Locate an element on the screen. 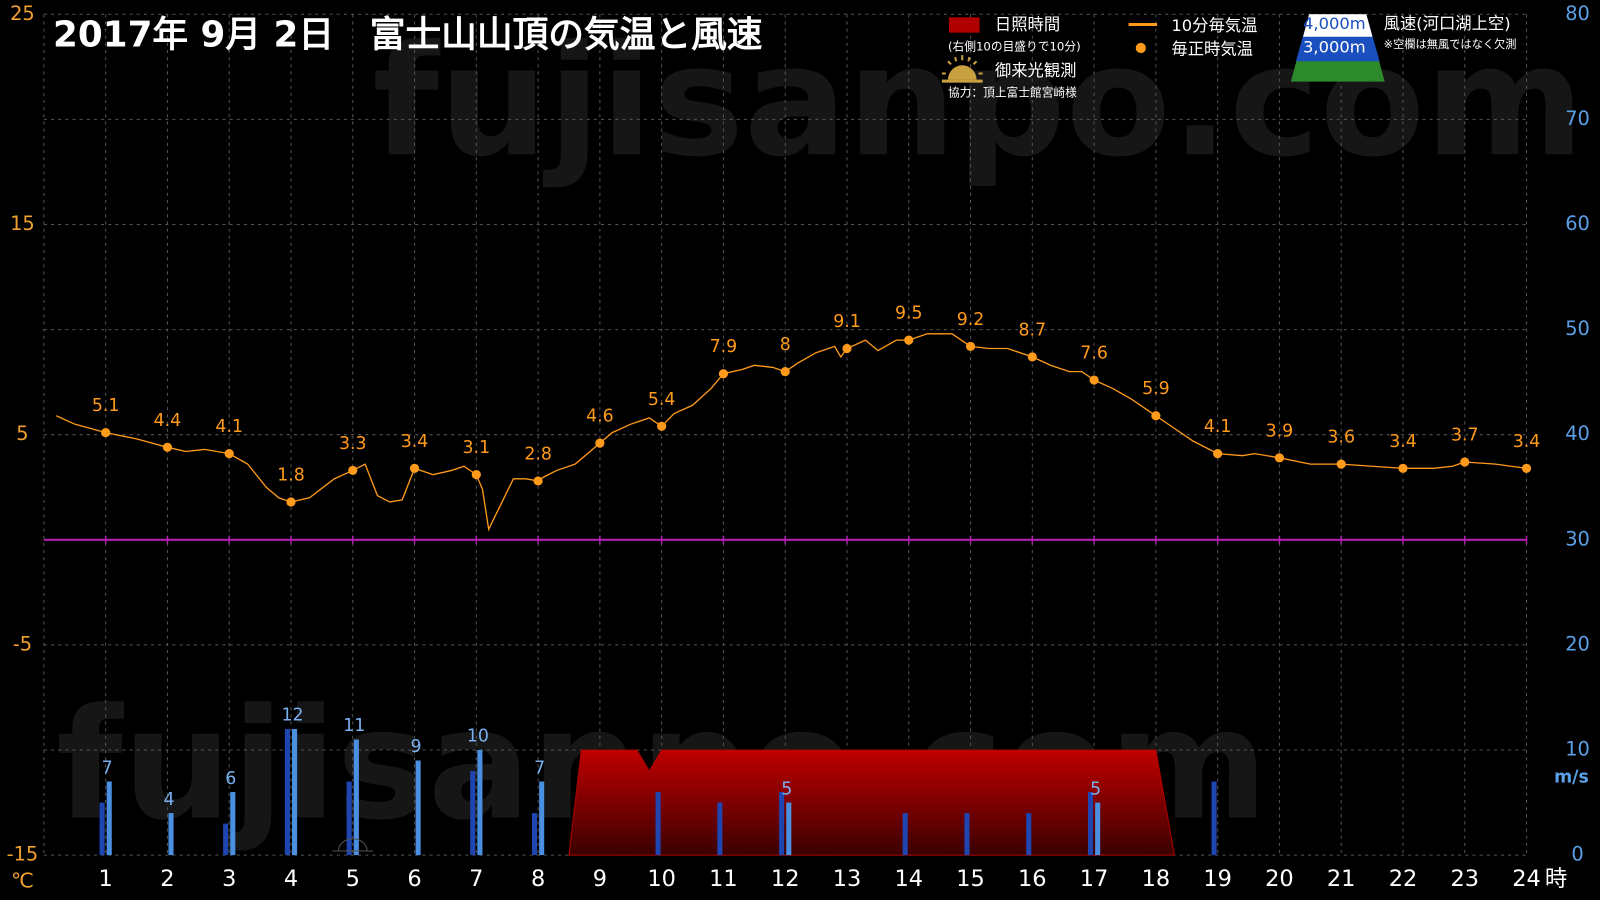 Image resolution: width=1600 pixels, height=900 pixels. x-axis-label: 時 is located at coordinates (1556, 879).